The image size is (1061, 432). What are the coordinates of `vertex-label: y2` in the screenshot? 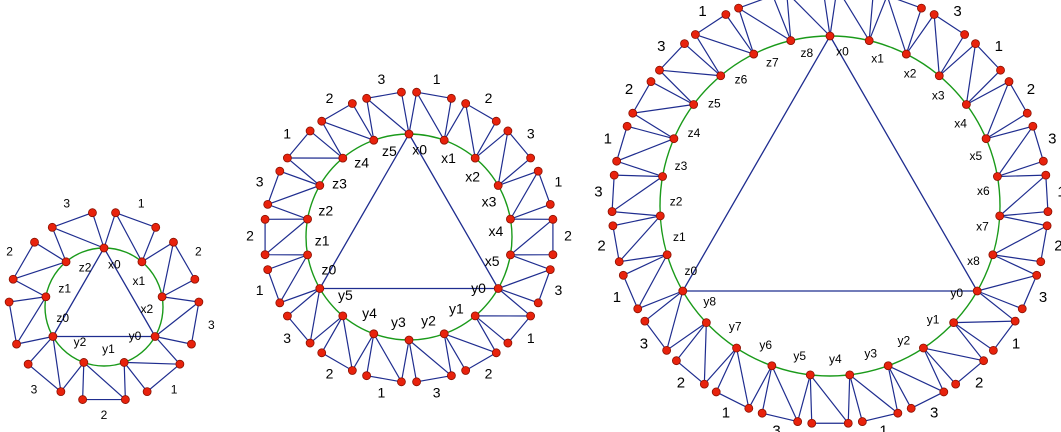 It's located at (428, 320).